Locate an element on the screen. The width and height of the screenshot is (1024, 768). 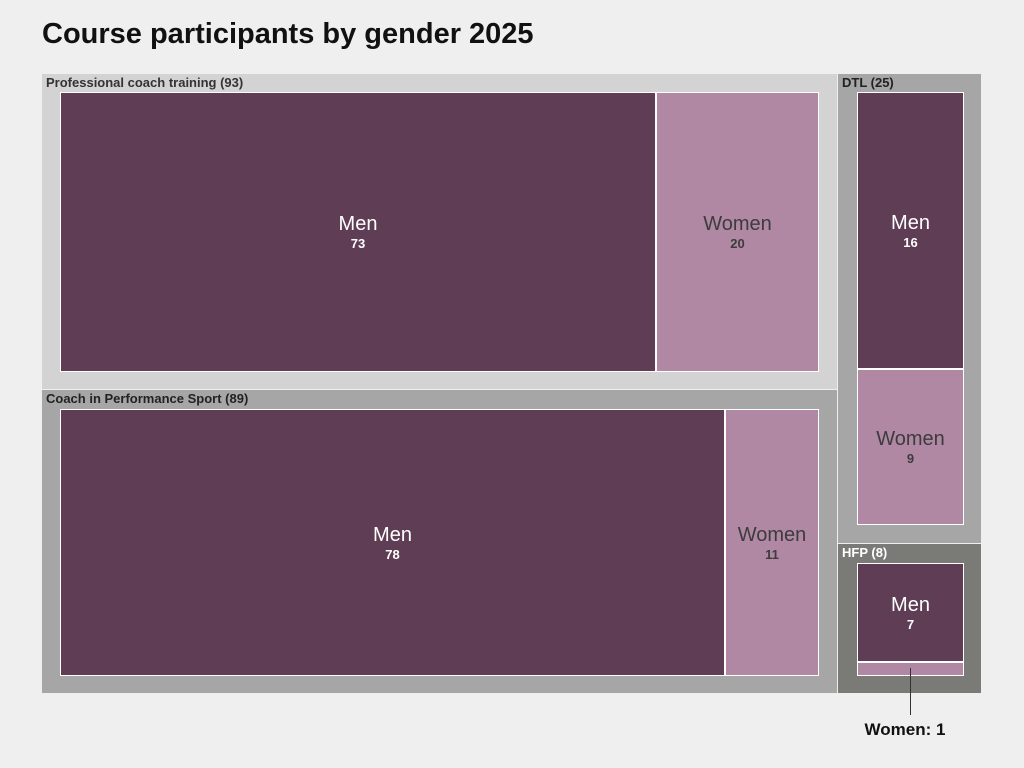
group-label: Professional coach training (93) is located at coordinates (145, 82).